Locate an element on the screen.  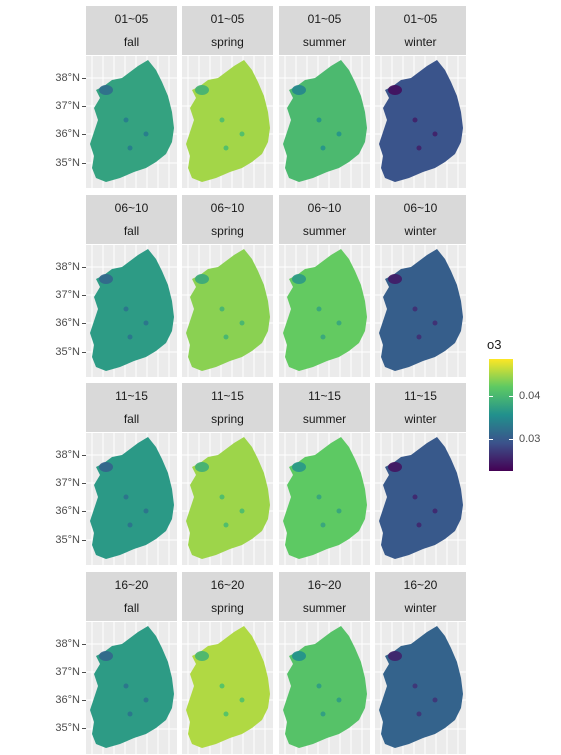
strip-06-10-fall: 06~10 fall is located at coordinates (131, 219).